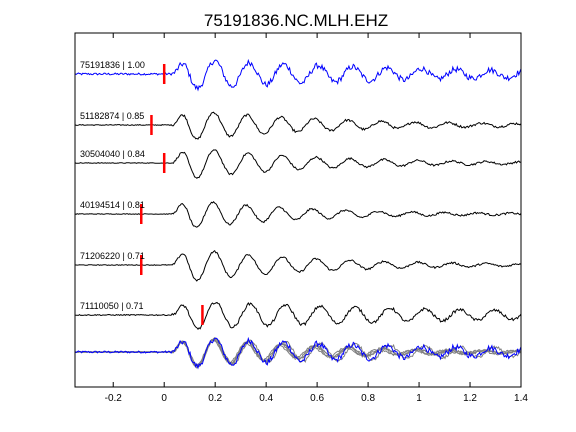  I want to click on trace-label-75191836: 75191836 | 1.00, so click(112, 65).